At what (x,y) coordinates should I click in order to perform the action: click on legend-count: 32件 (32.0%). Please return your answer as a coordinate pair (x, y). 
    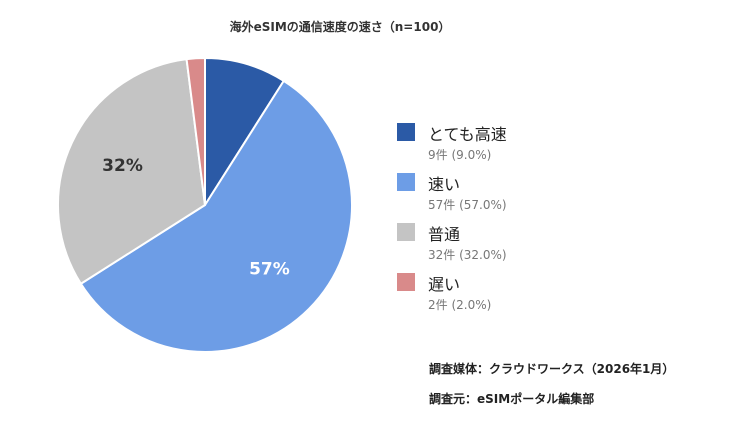
    Looking at the image, I should click on (467, 255).